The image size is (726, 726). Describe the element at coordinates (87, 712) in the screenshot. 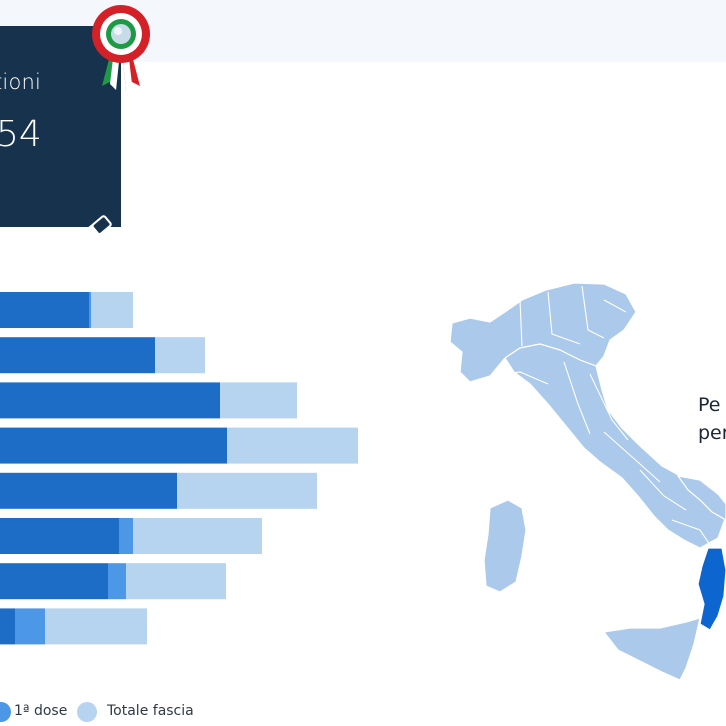

I see `legend-swatch-total` at that location.